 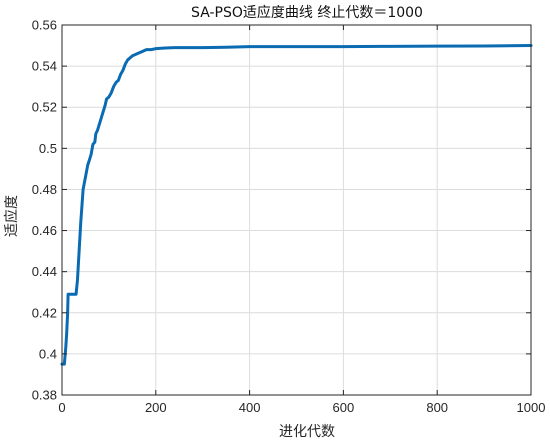 I want to click on x-axis-label: 进化代数, so click(x=307, y=432).